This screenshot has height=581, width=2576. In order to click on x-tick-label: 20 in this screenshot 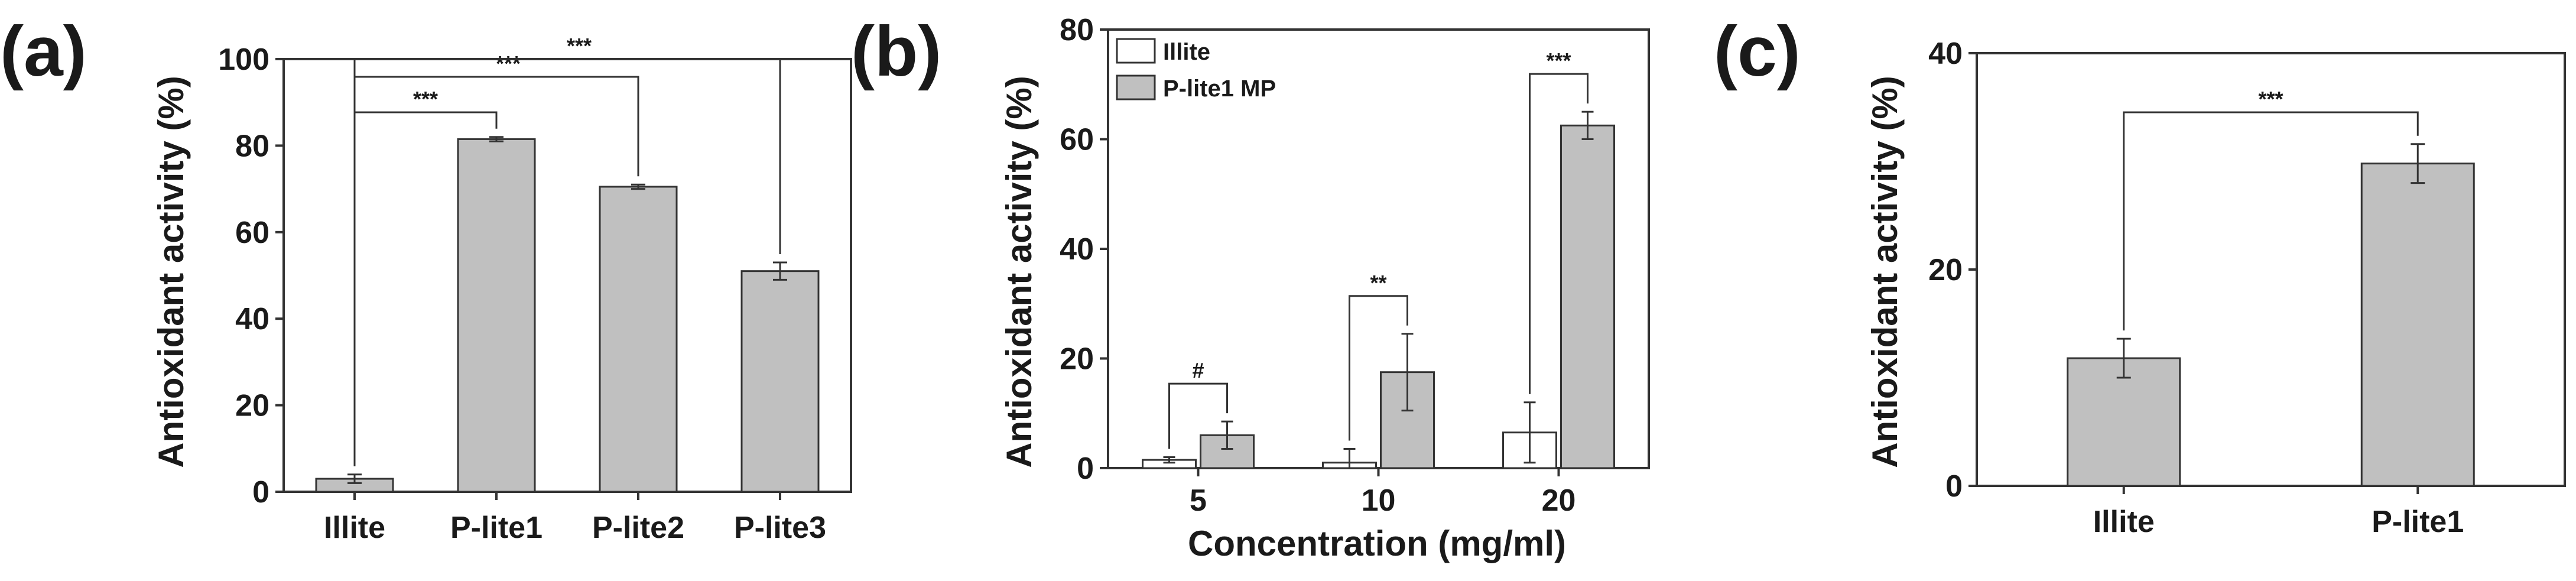, I will do `click(1559, 500)`.